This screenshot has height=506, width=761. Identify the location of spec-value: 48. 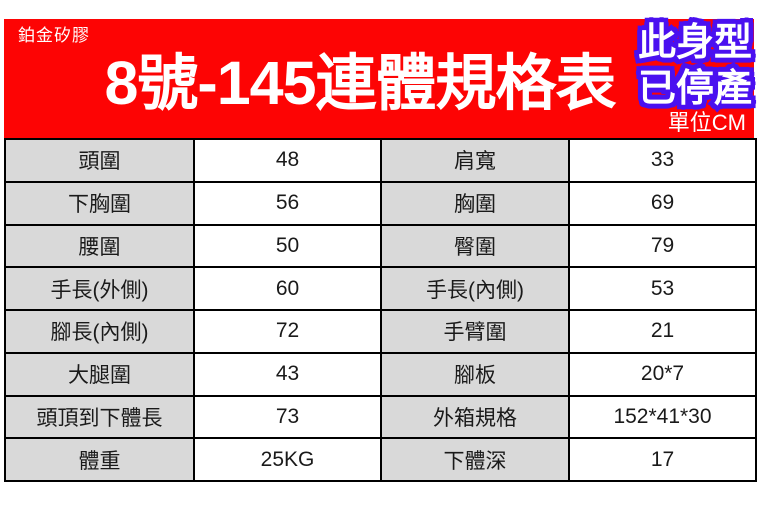
(287, 160).